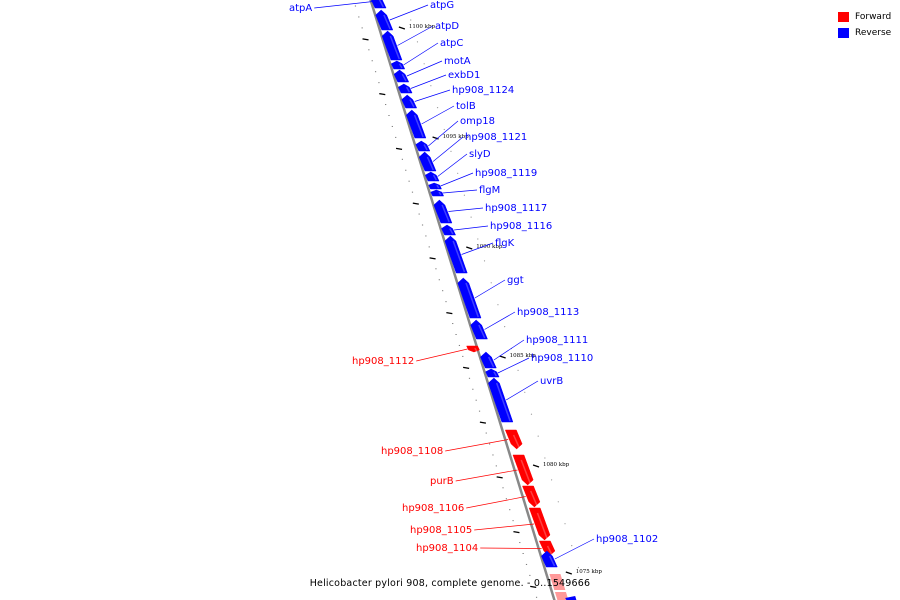  I want to click on gene-ggt, so click(469, 298).